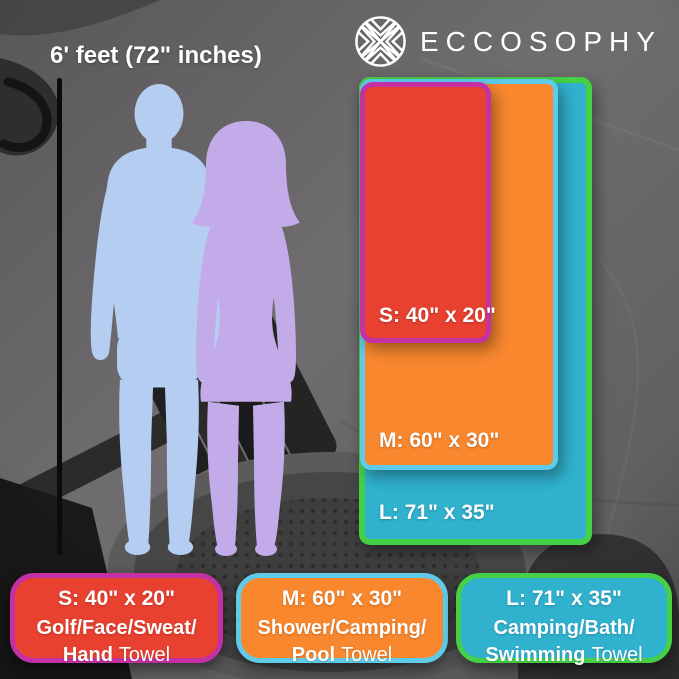  Describe the element at coordinates (116, 628) in the screenshot. I see `badge-s-uses: Golf/Face/Sweat/` at that location.